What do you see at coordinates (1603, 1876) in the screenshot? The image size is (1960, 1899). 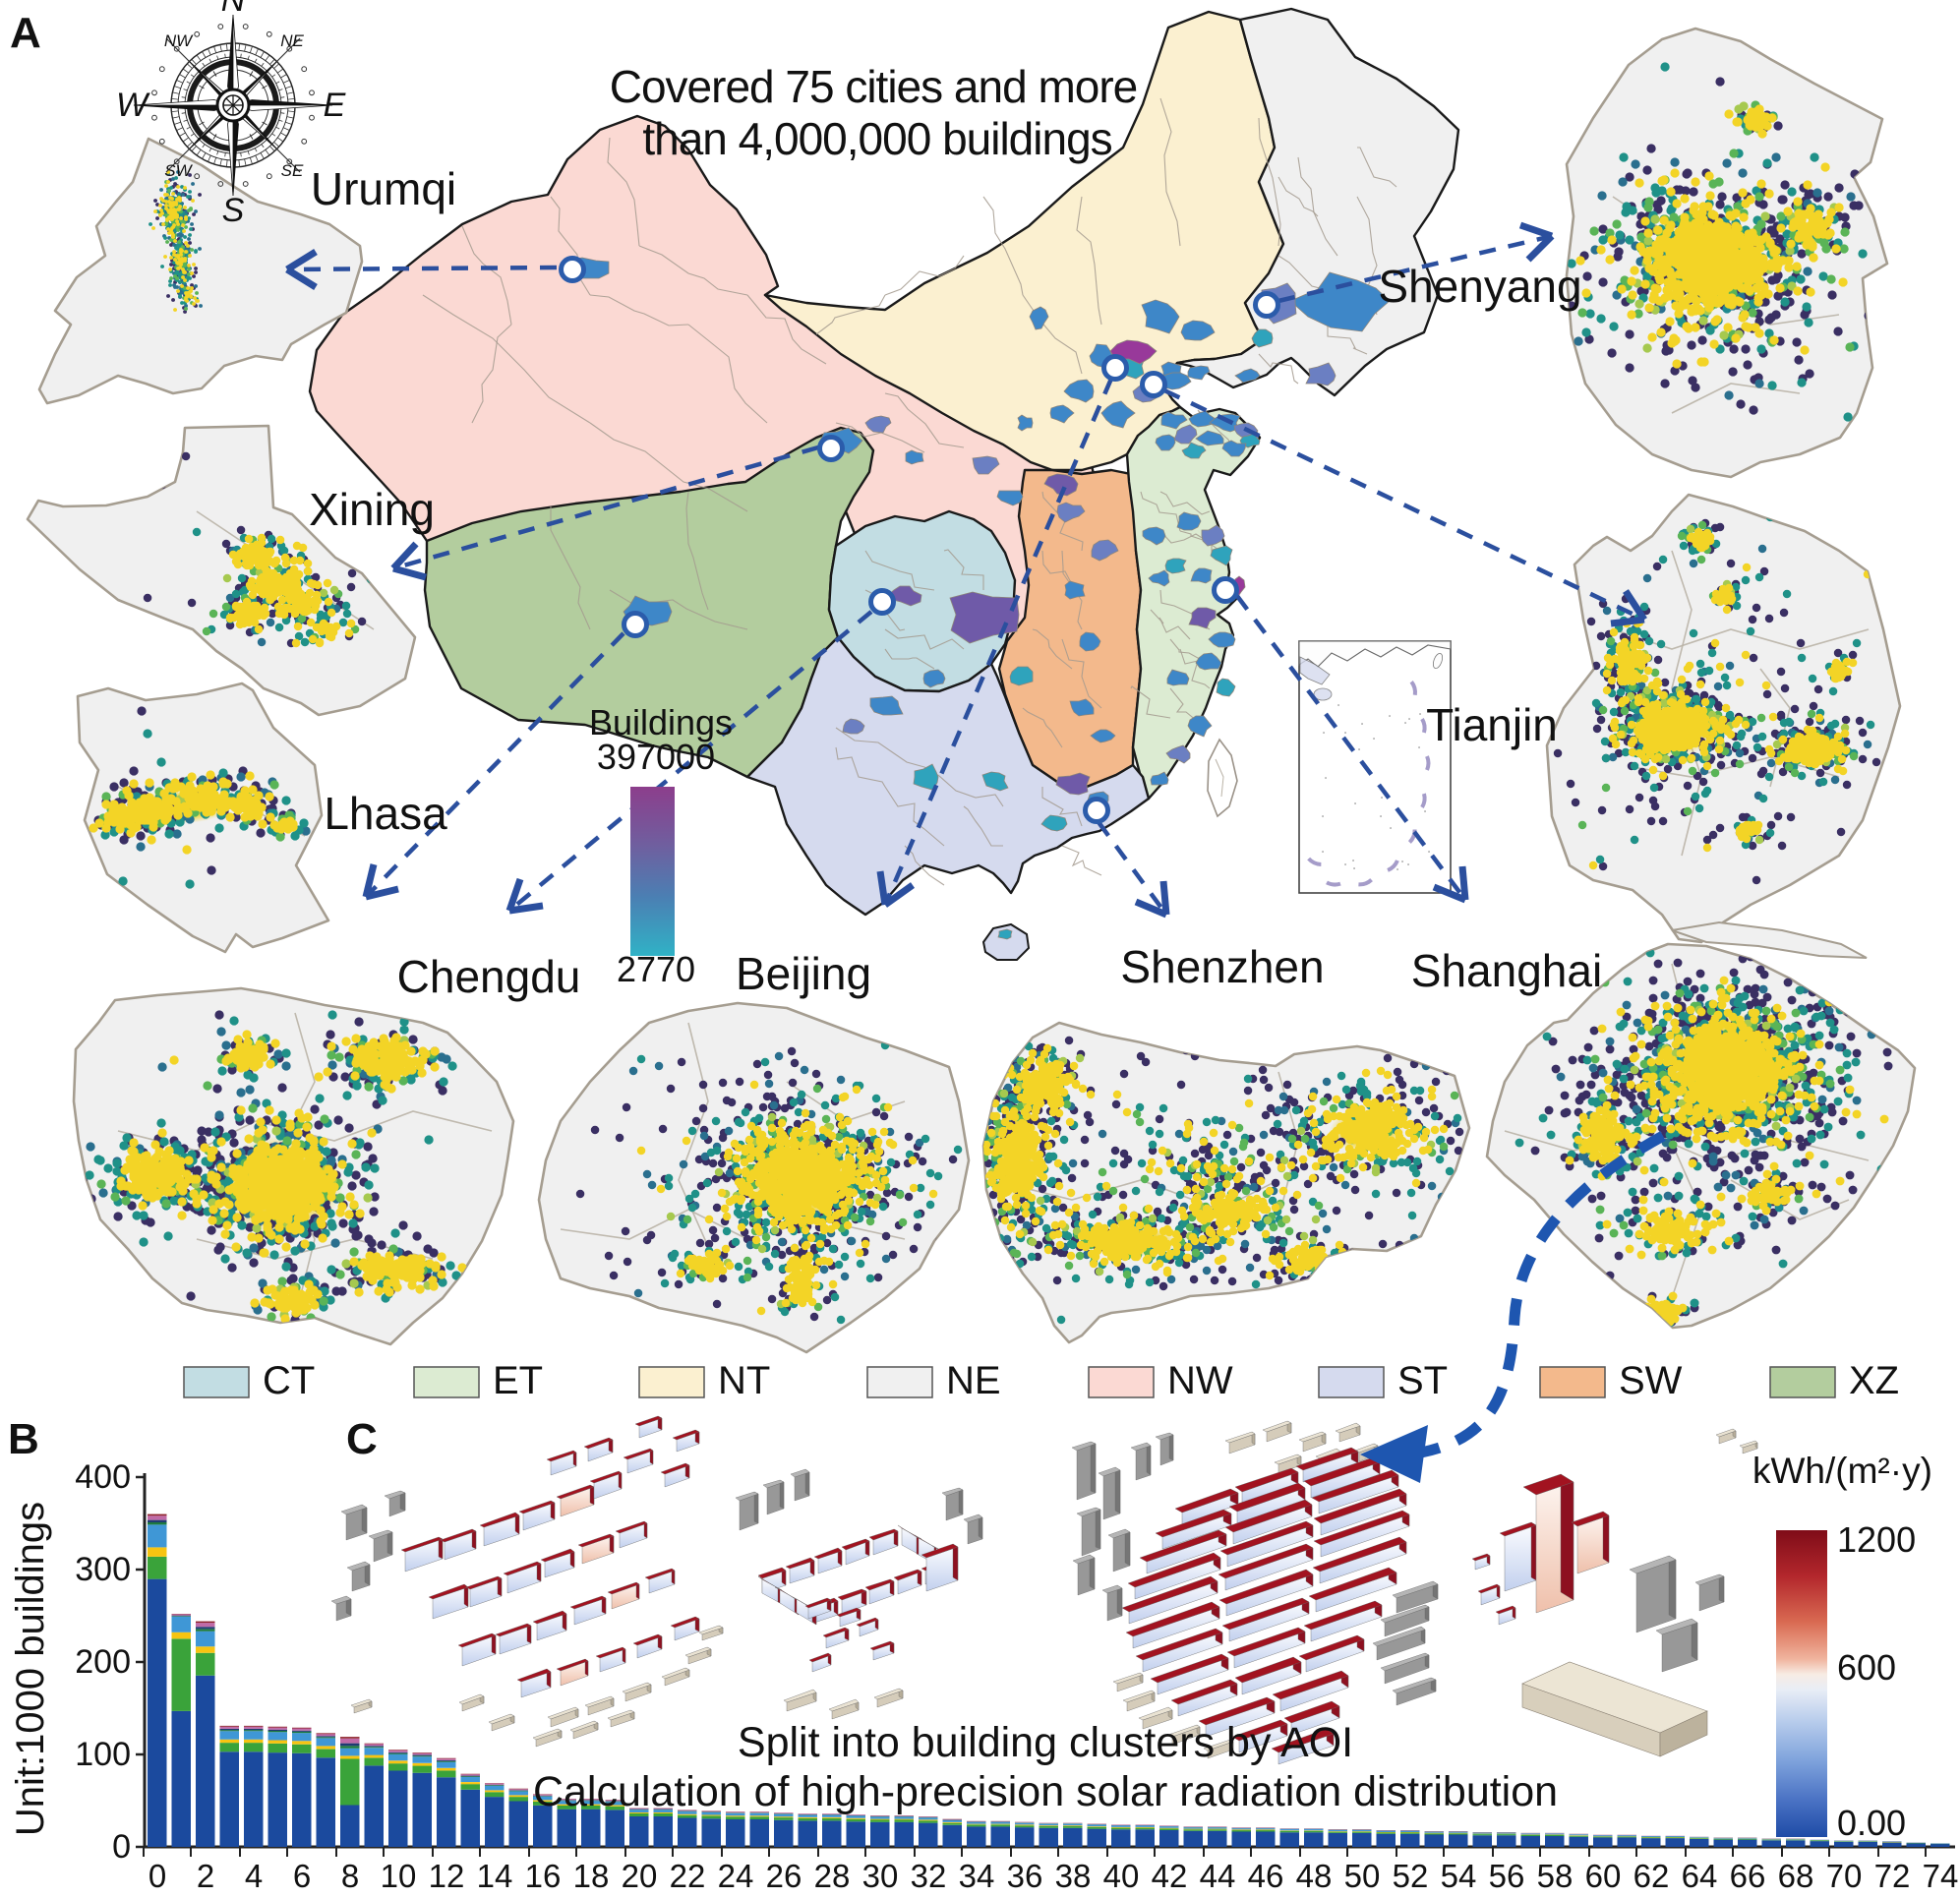 I see `svg-text: 60` at bounding box center [1603, 1876].